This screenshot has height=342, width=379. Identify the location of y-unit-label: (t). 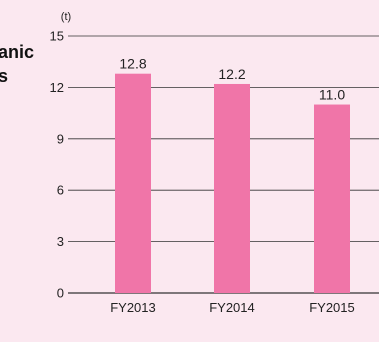
(66, 17).